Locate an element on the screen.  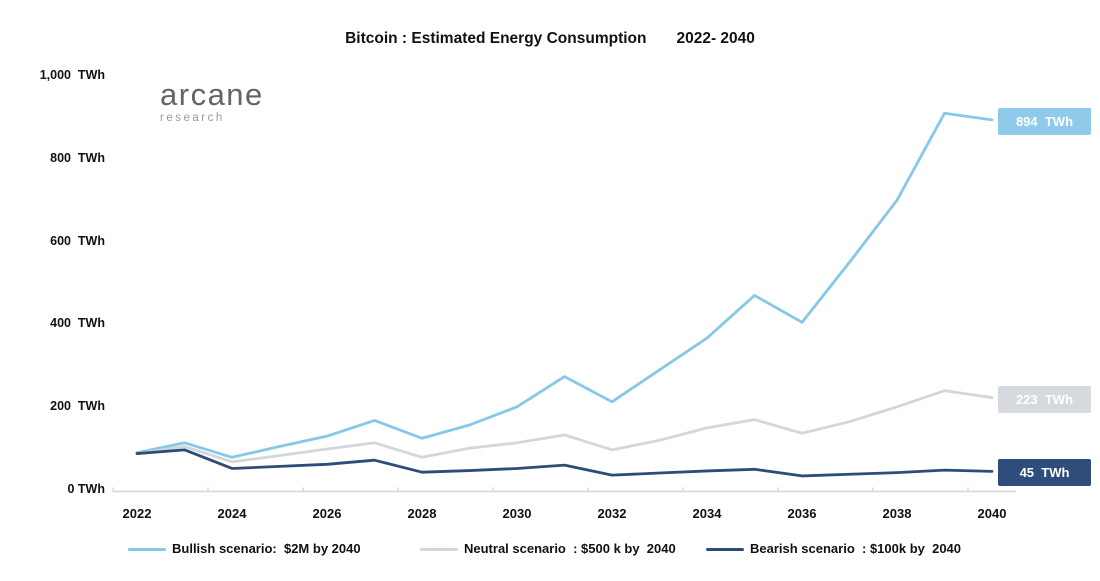
arcane-logo-wordmark: arcane is located at coordinates (212, 94).